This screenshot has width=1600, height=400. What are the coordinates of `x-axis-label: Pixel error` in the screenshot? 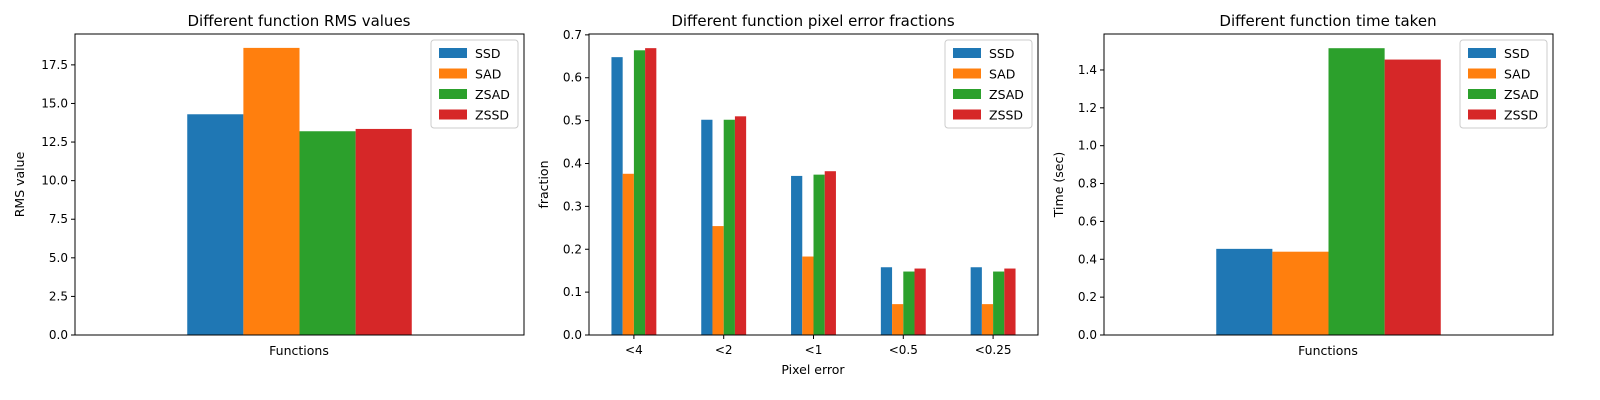 It's located at (813, 369).